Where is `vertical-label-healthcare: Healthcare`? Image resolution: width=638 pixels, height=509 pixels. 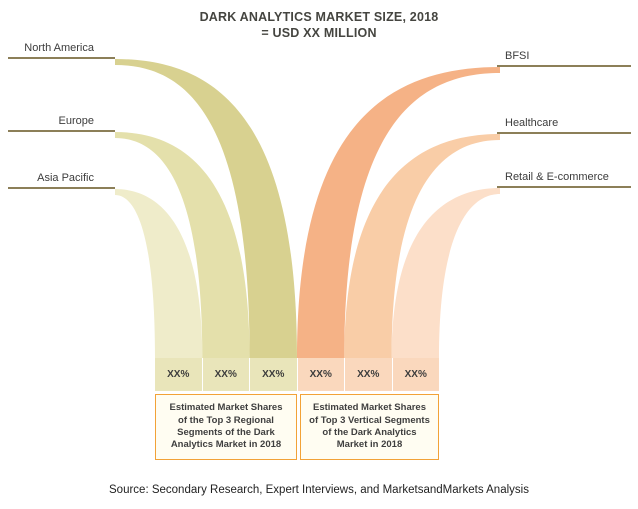 vertical-label-healthcare: Healthcare is located at coordinates (532, 123).